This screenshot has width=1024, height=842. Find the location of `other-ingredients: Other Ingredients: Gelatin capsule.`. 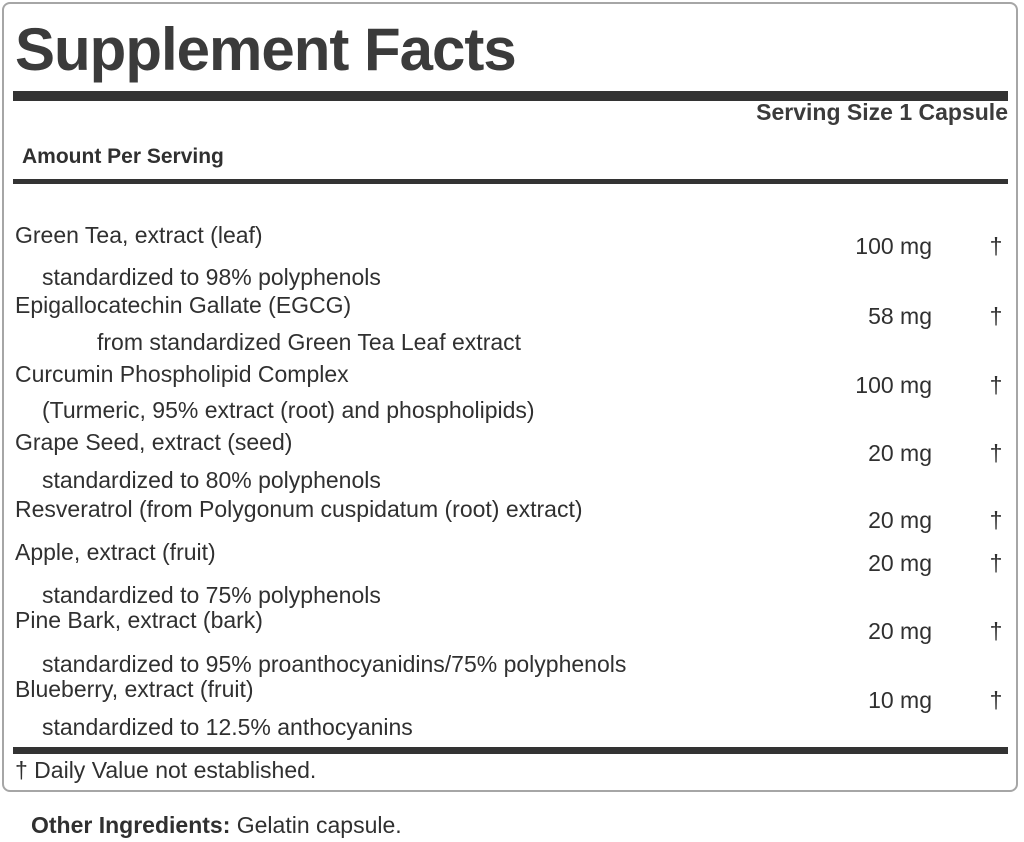

other-ingredients: Other Ingredients: Gelatin capsule. is located at coordinates (216, 825).